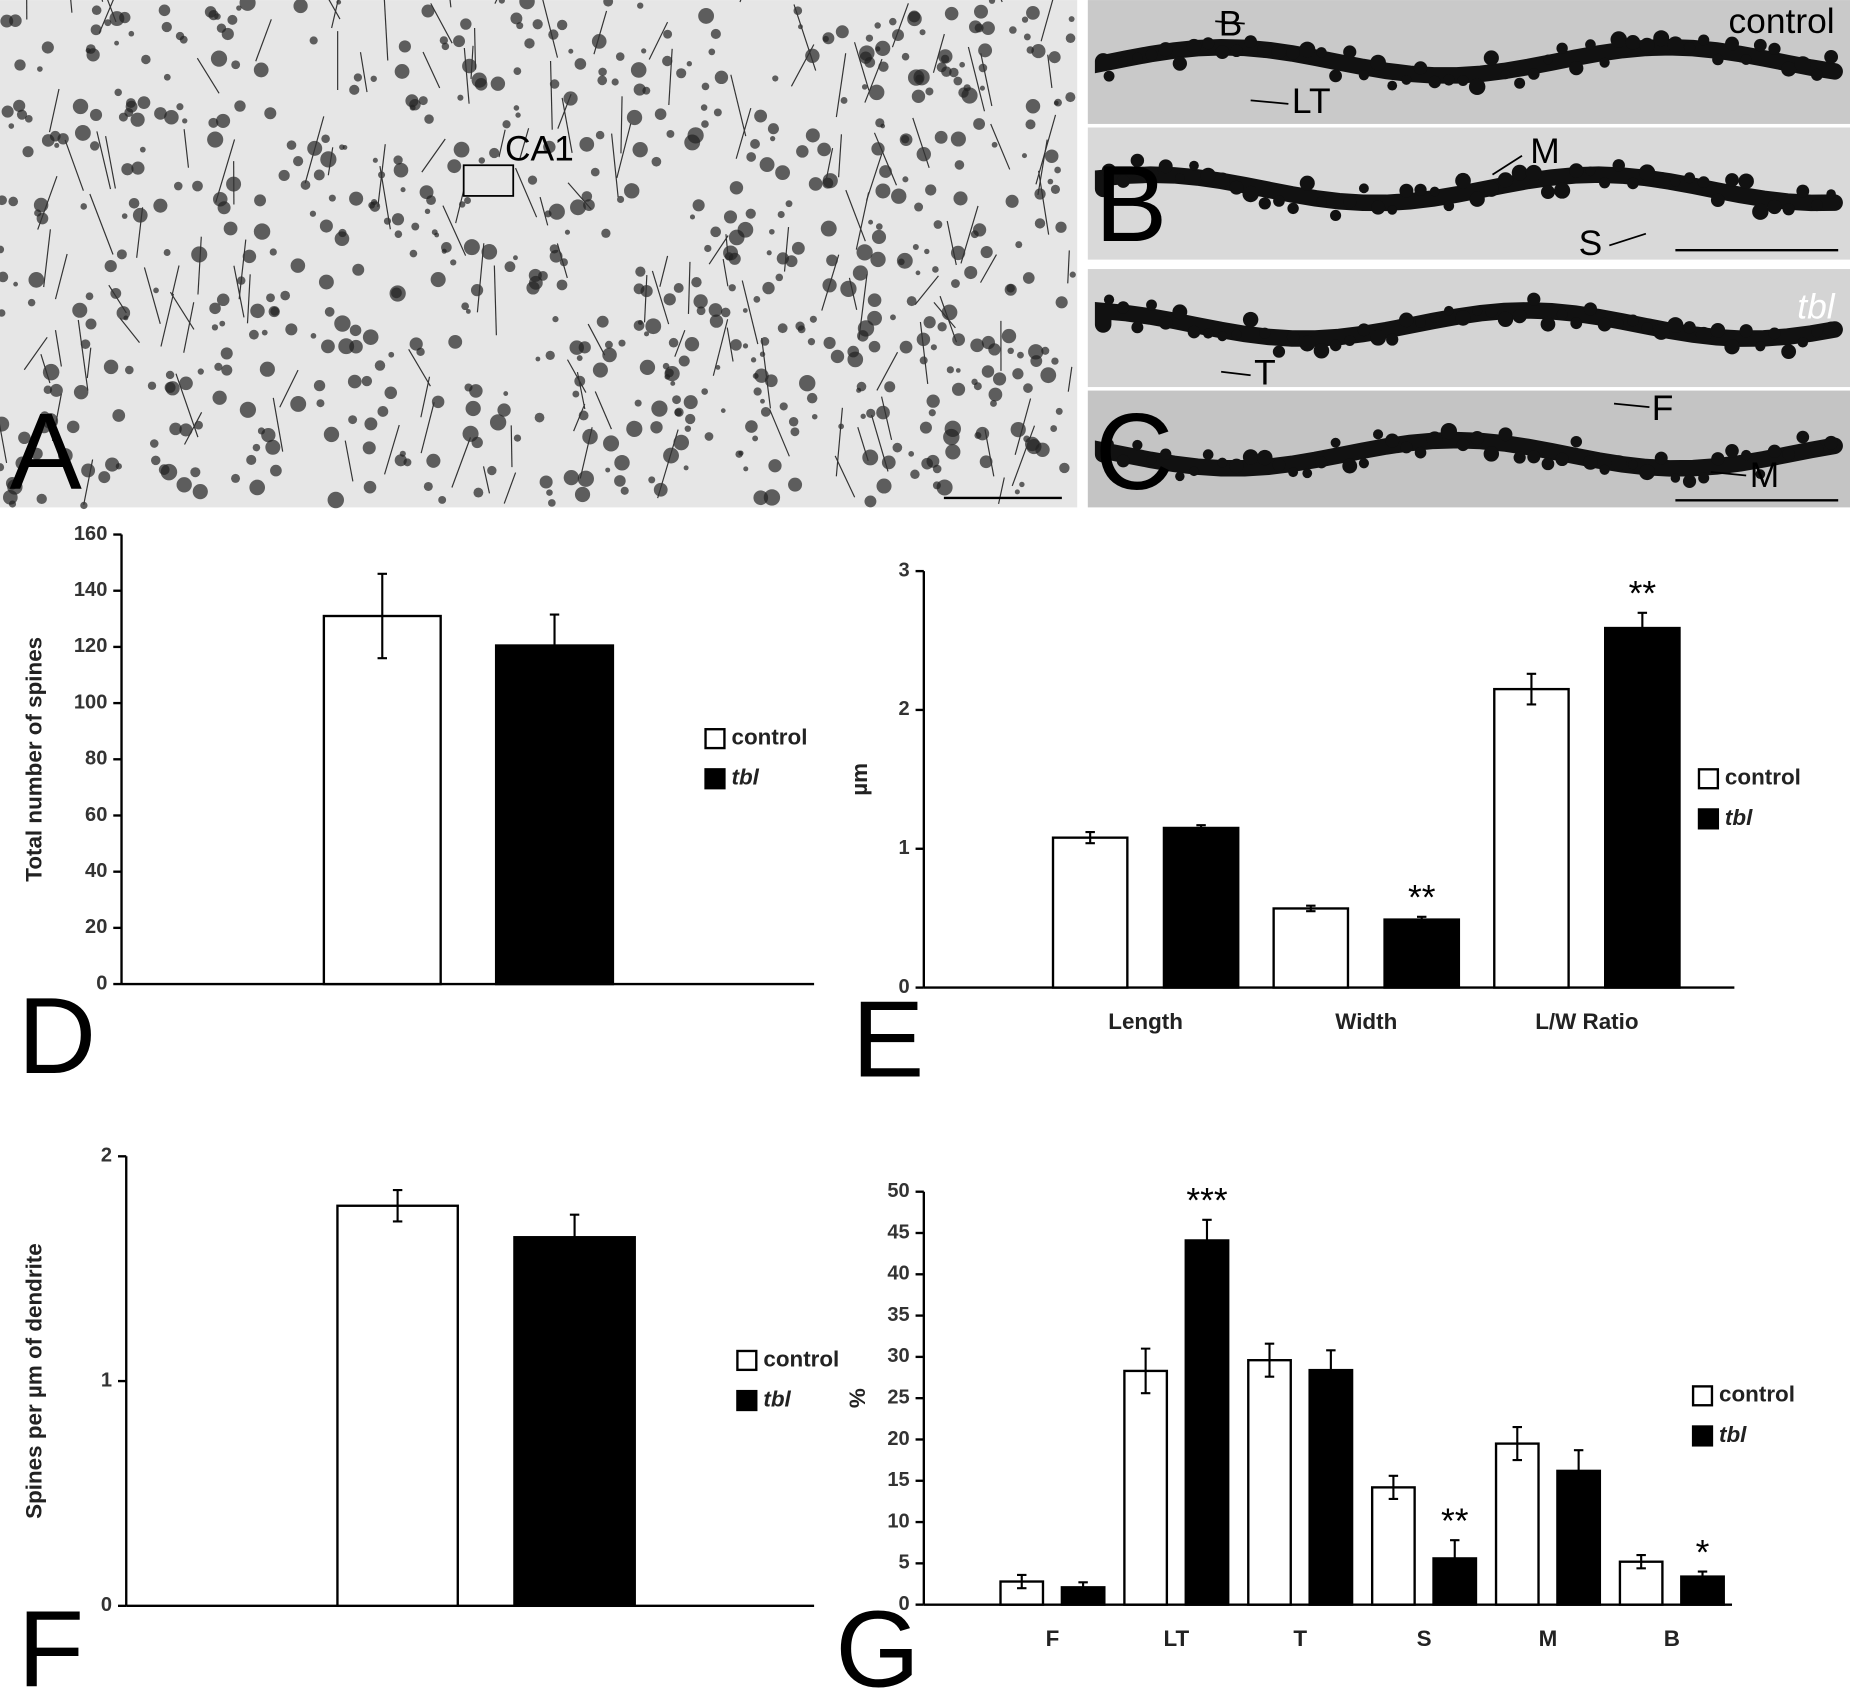  Describe the element at coordinates (888, 1039) in the screenshot. I see `panel-letter: E` at that location.